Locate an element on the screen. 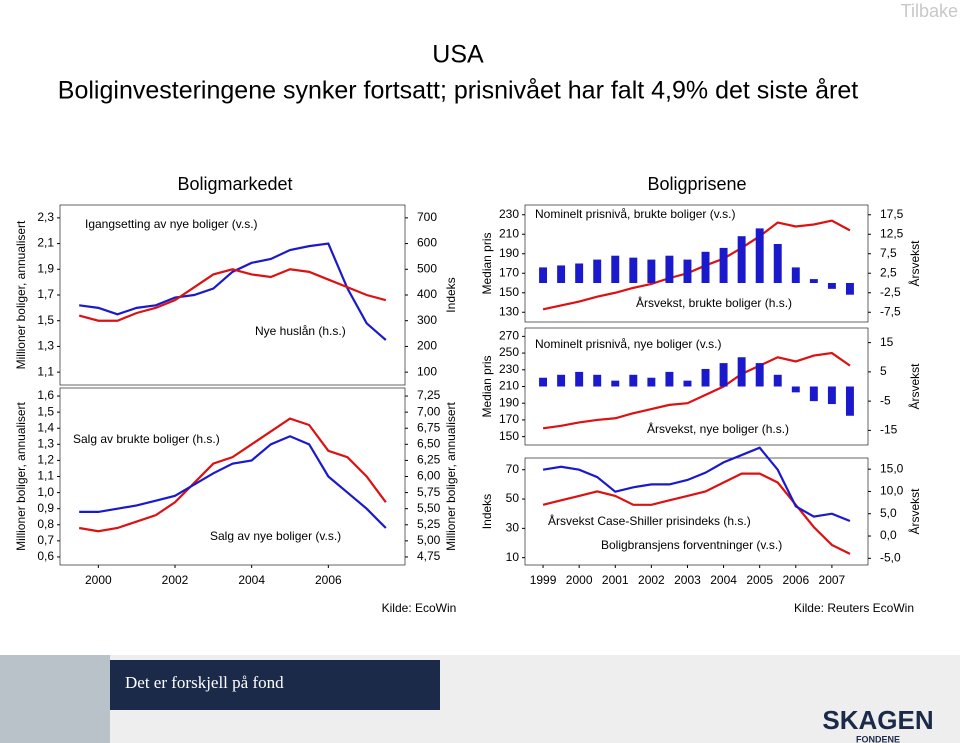  y2-tick-label: -2,5 is located at coordinates (890, 292).